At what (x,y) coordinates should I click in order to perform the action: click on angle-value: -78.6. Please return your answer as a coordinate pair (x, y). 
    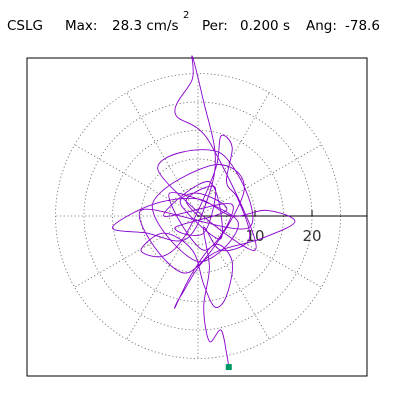
    Looking at the image, I should click on (362, 26).